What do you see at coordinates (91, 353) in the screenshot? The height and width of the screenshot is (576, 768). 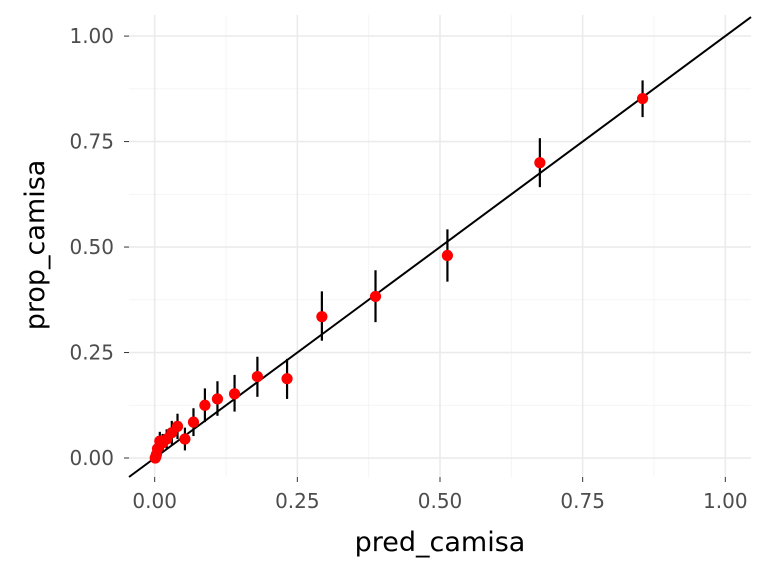 I see `y-tick-label: 0.25` at bounding box center [91, 353].